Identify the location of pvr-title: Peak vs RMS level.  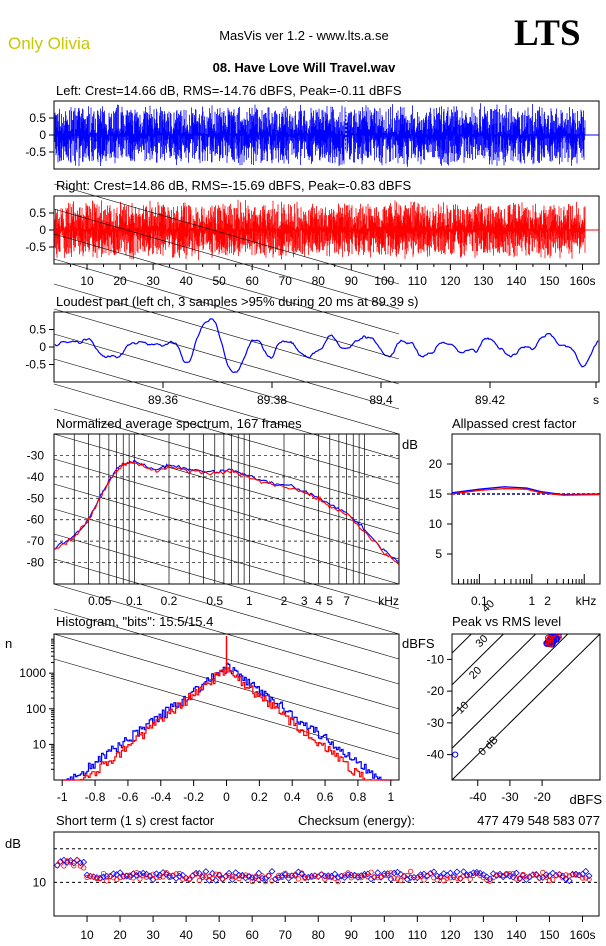
(506, 621).